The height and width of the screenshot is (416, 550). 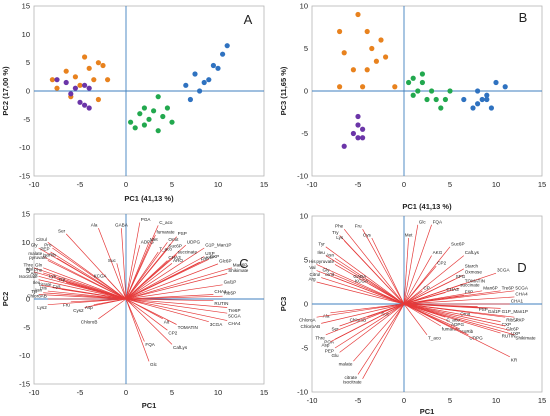 What do you see at coordinates (441, 263) in the screenshot?
I see `loading-label: CP2` at bounding box center [441, 263].